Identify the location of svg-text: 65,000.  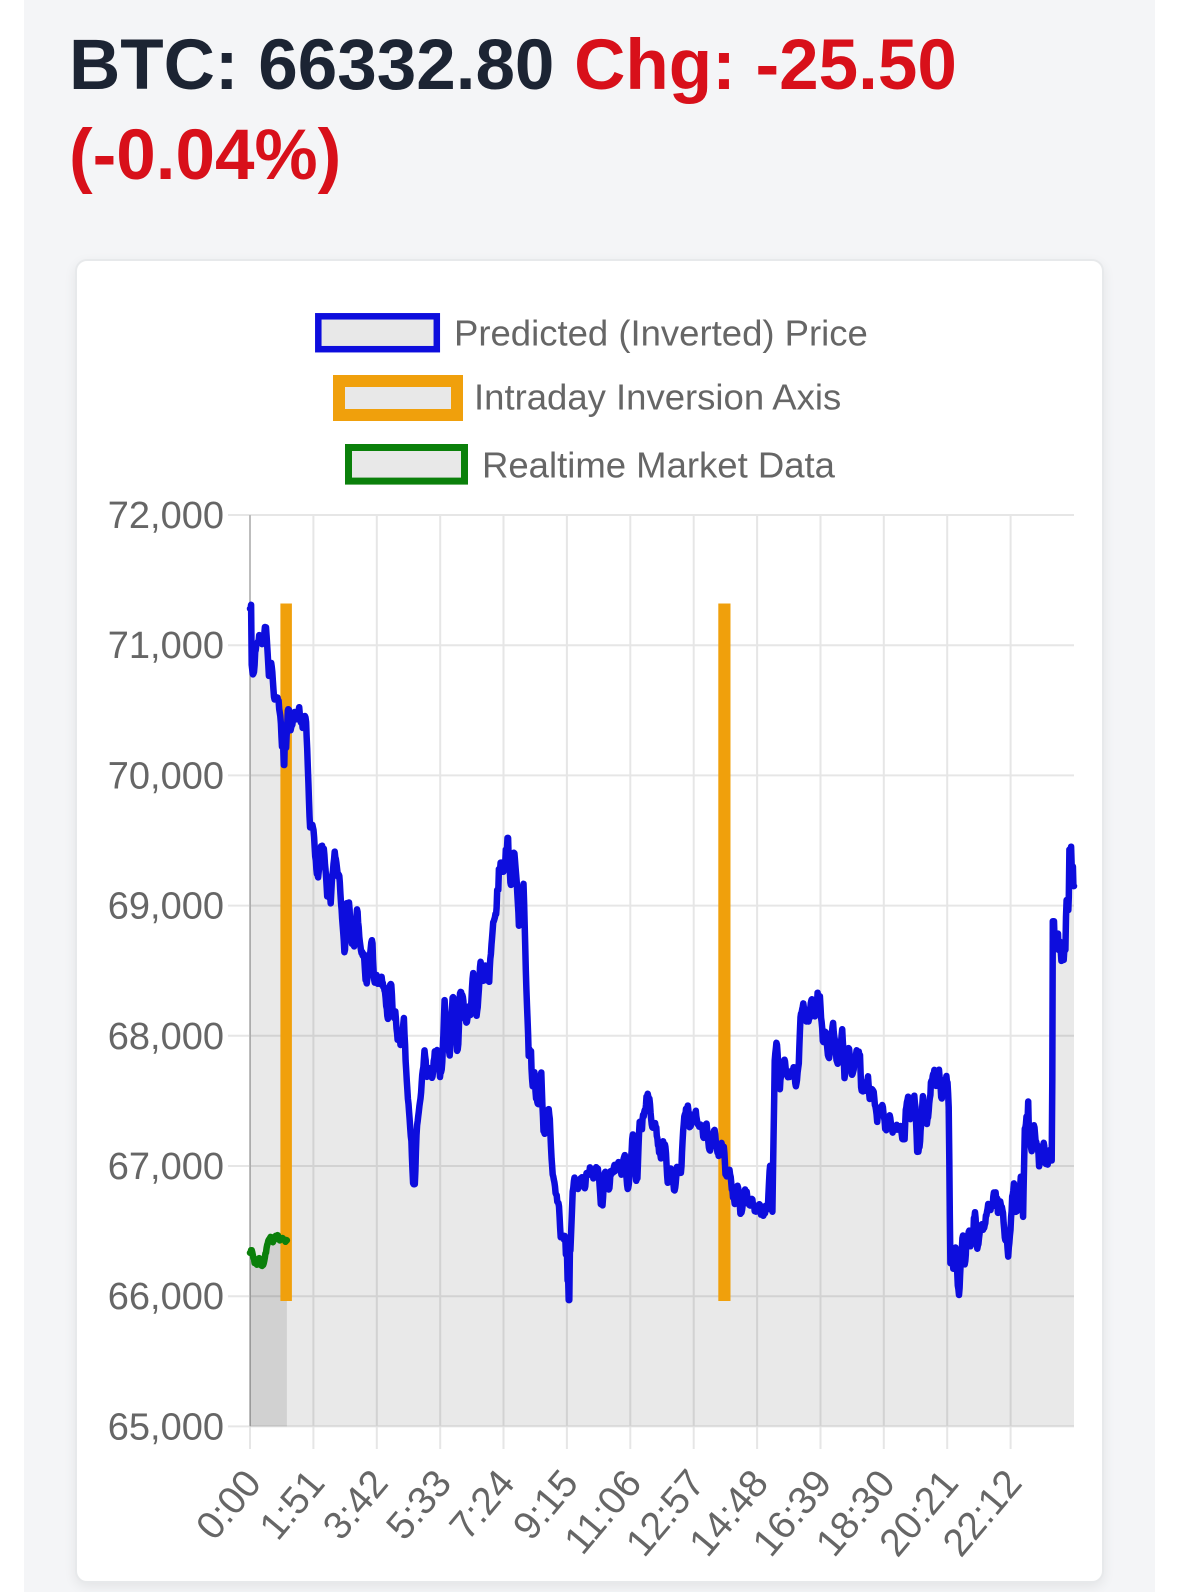
(166, 1427).